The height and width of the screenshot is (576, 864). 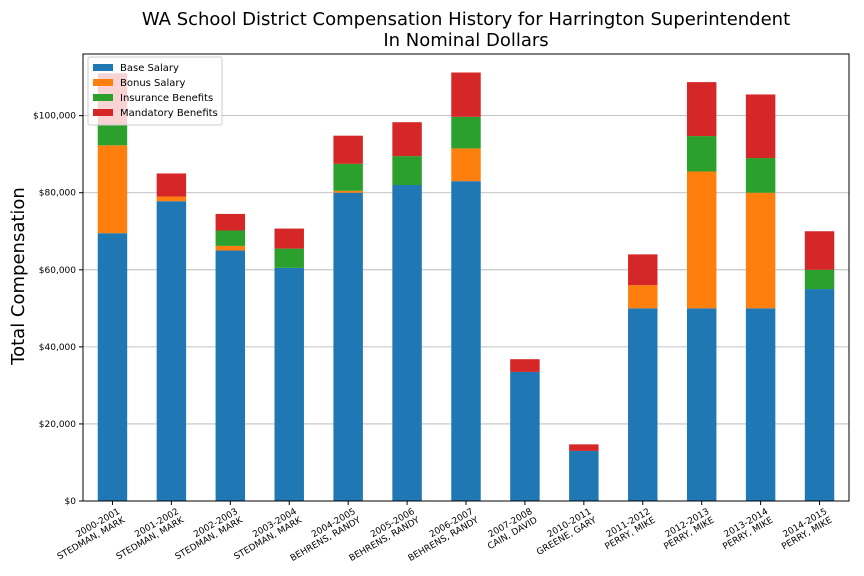 What do you see at coordinates (58, 309) in the screenshot?
I see `y-ticks: $0 $20,000 $40,000 $60,000 $80,000 $100,000` at bounding box center [58, 309].